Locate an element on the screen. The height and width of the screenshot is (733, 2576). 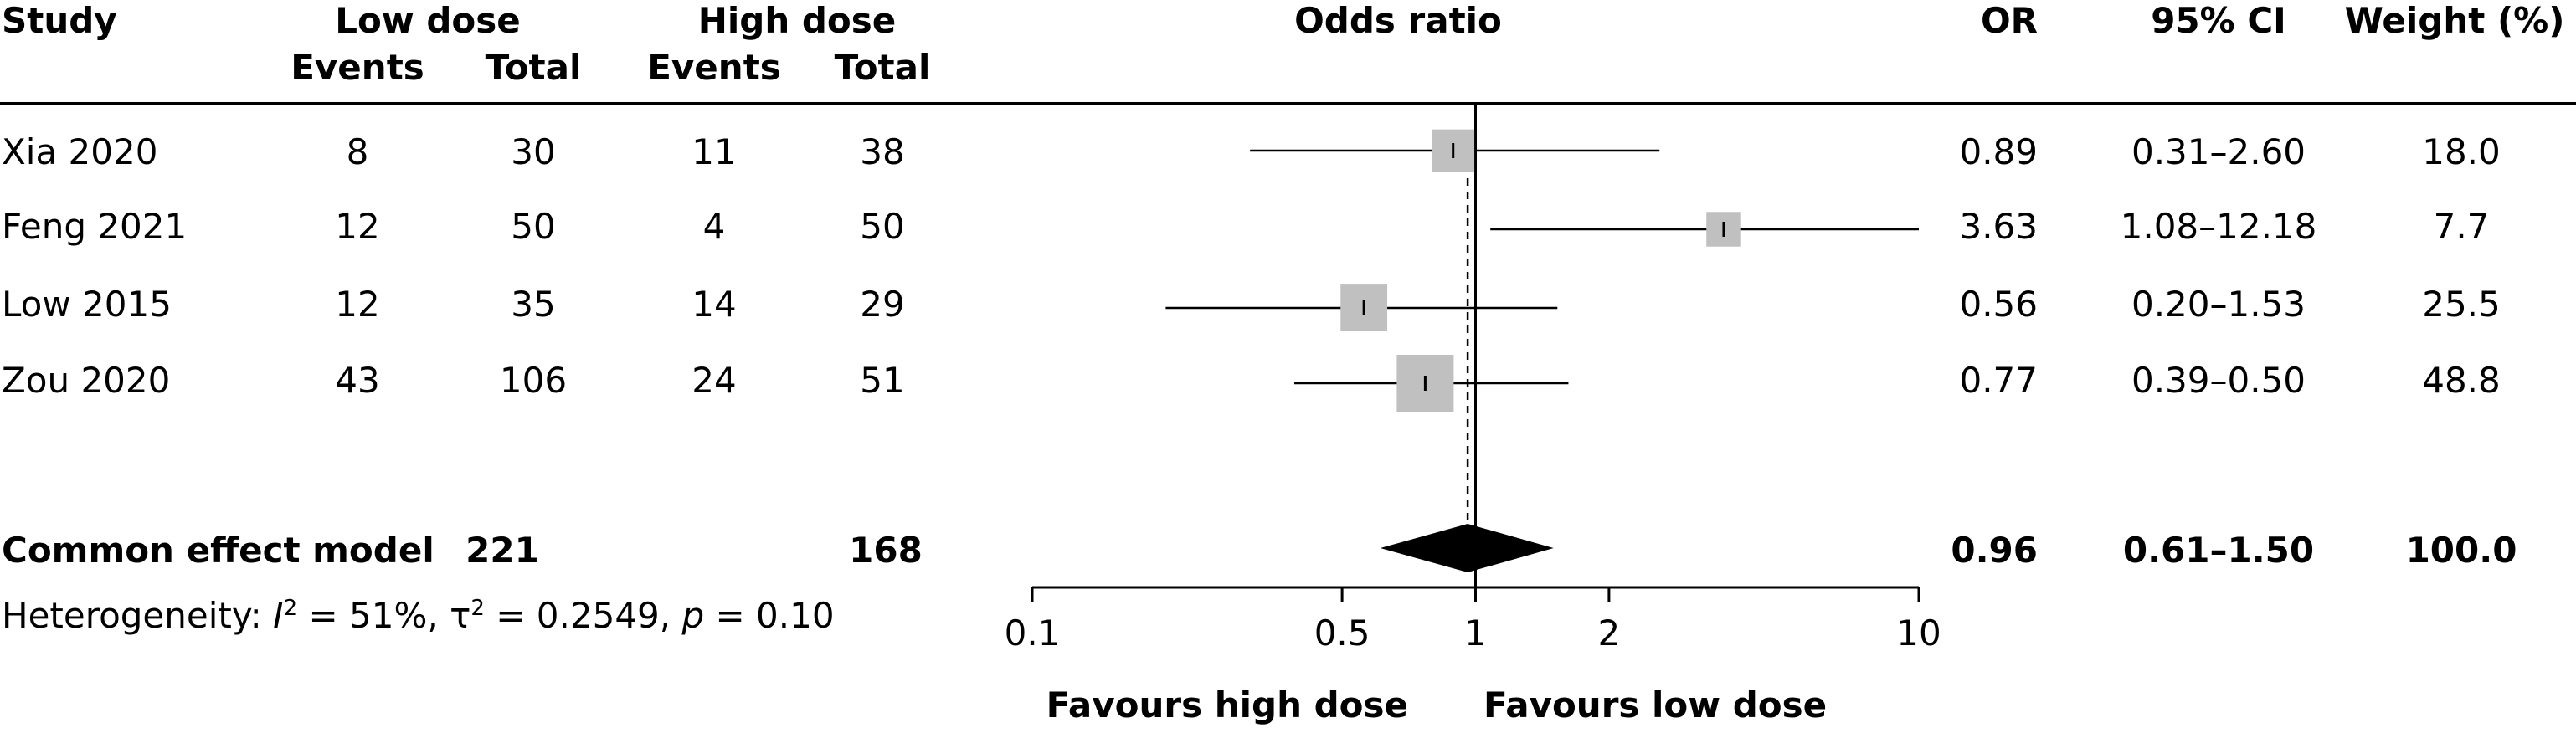
x-tick-label: 2 is located at coordinates (1610, 633).